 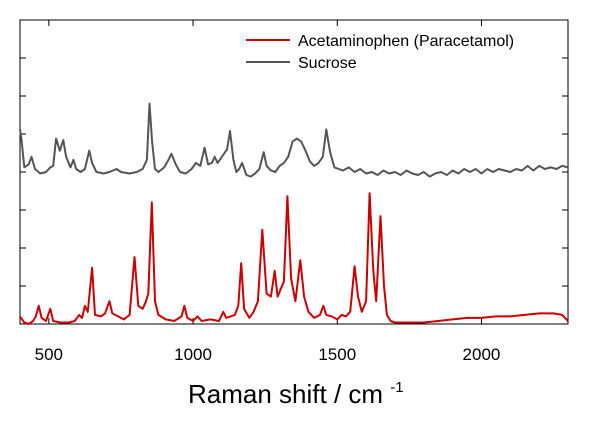 What do you see at coordinates (406, 41) in the screenshot?
I see `legend-label-acetaminophen: Acetaminophen (Paracetamol)` at bounding box center [406, 41].